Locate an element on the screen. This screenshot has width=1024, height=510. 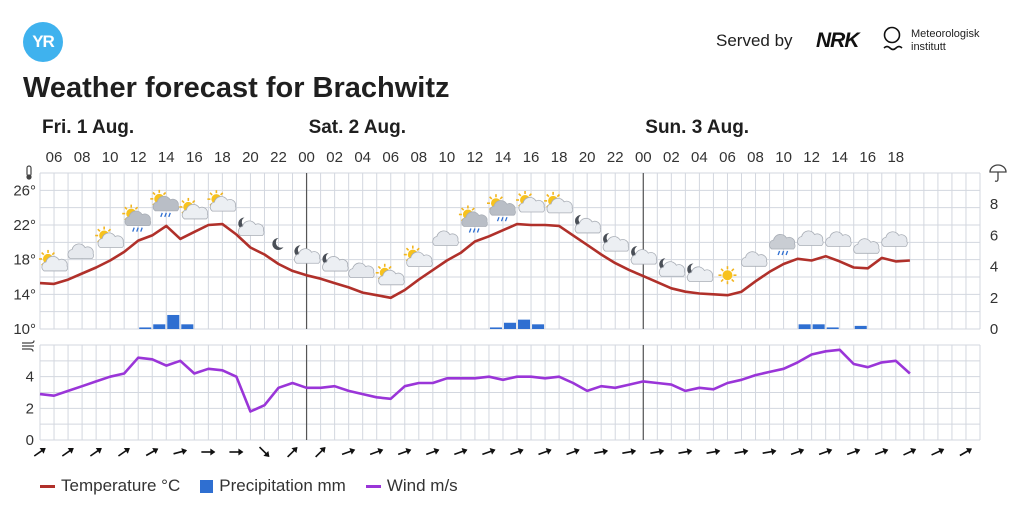
legend-temperature: Temperature °C is located at coordinates (110, 486).